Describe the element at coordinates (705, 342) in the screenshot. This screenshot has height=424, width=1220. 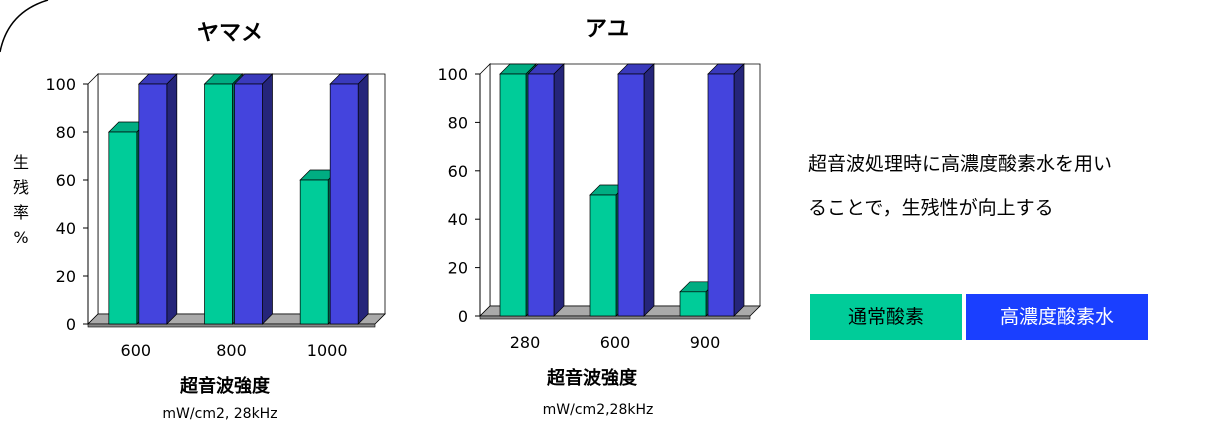
I see `x-tick-label: 900` at that location.